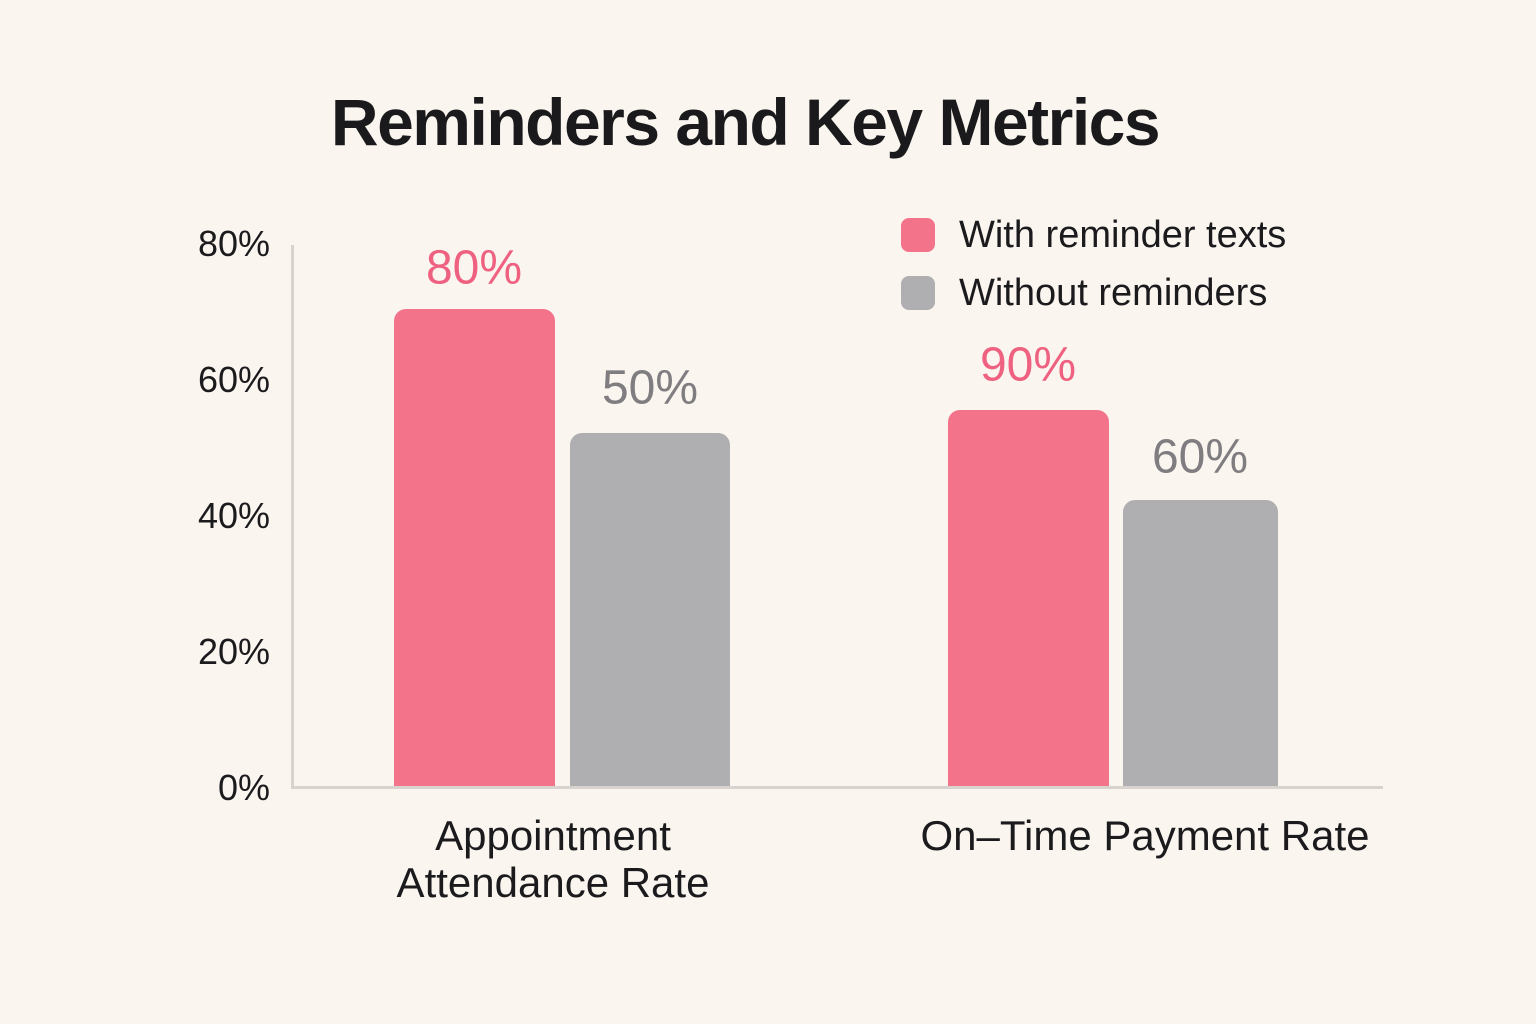  I want to click on legend-item-without-reminders: Without reminders, so click(1093, 293).